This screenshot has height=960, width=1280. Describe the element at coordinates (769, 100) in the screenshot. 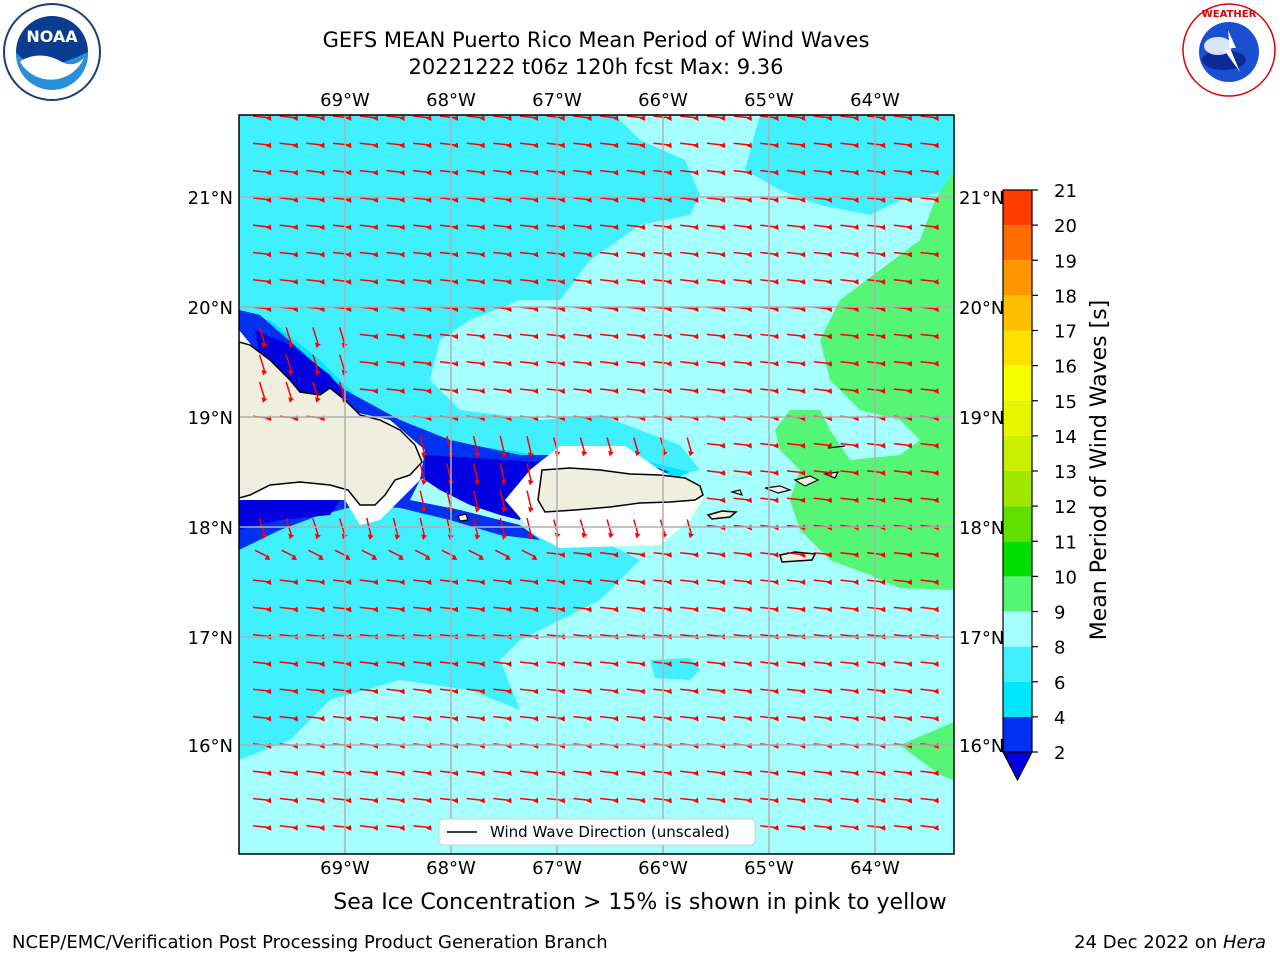

I see `lon-label-top: 65°W` at that location.